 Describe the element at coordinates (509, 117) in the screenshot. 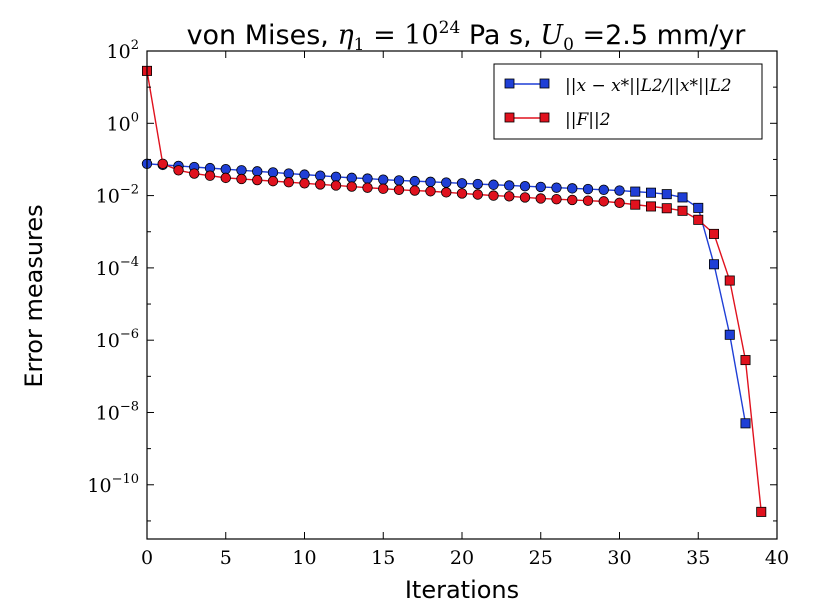

I see `legend-marker-residual-norm` at that location.